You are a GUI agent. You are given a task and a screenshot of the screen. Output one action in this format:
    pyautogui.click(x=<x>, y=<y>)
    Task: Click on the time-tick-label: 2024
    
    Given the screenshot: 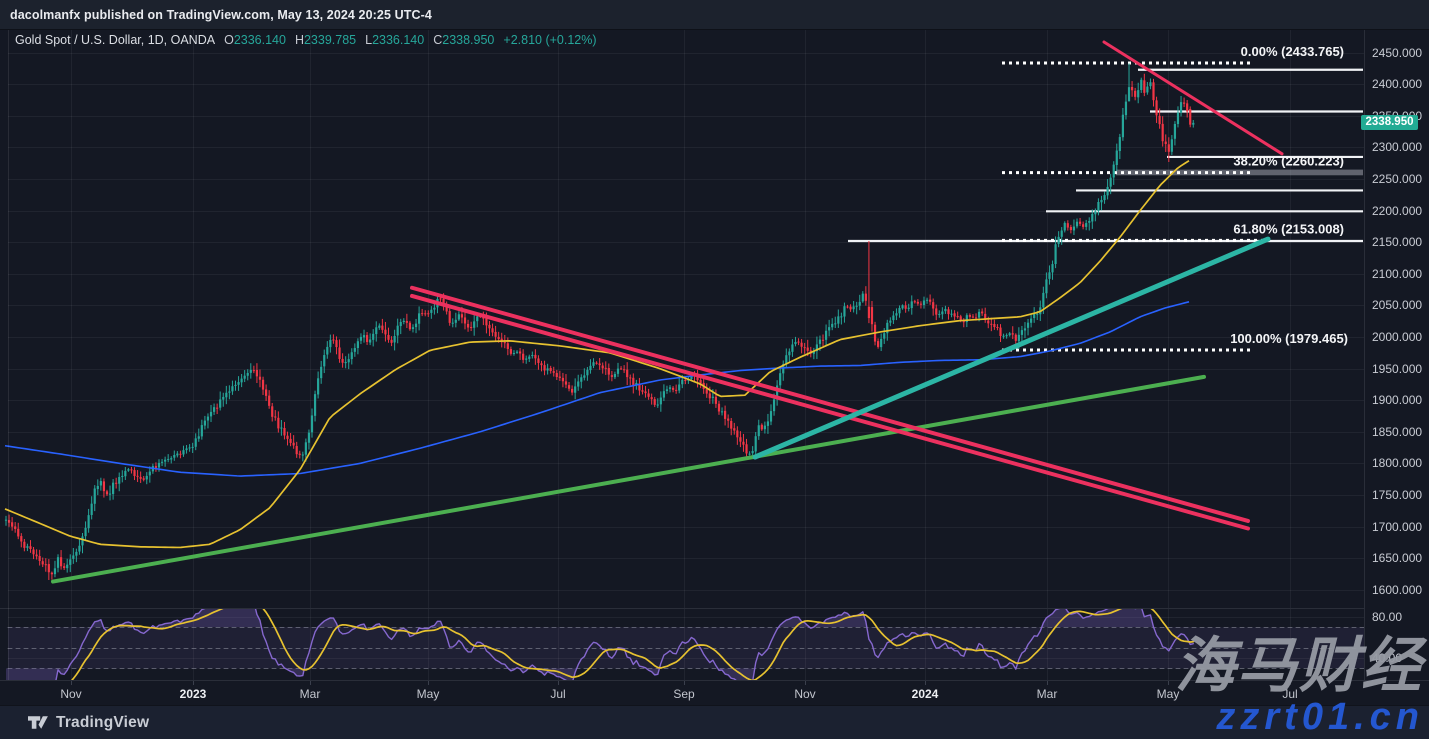 What is the action you would take?
    pyautogui.click(x=925, y=694)
    